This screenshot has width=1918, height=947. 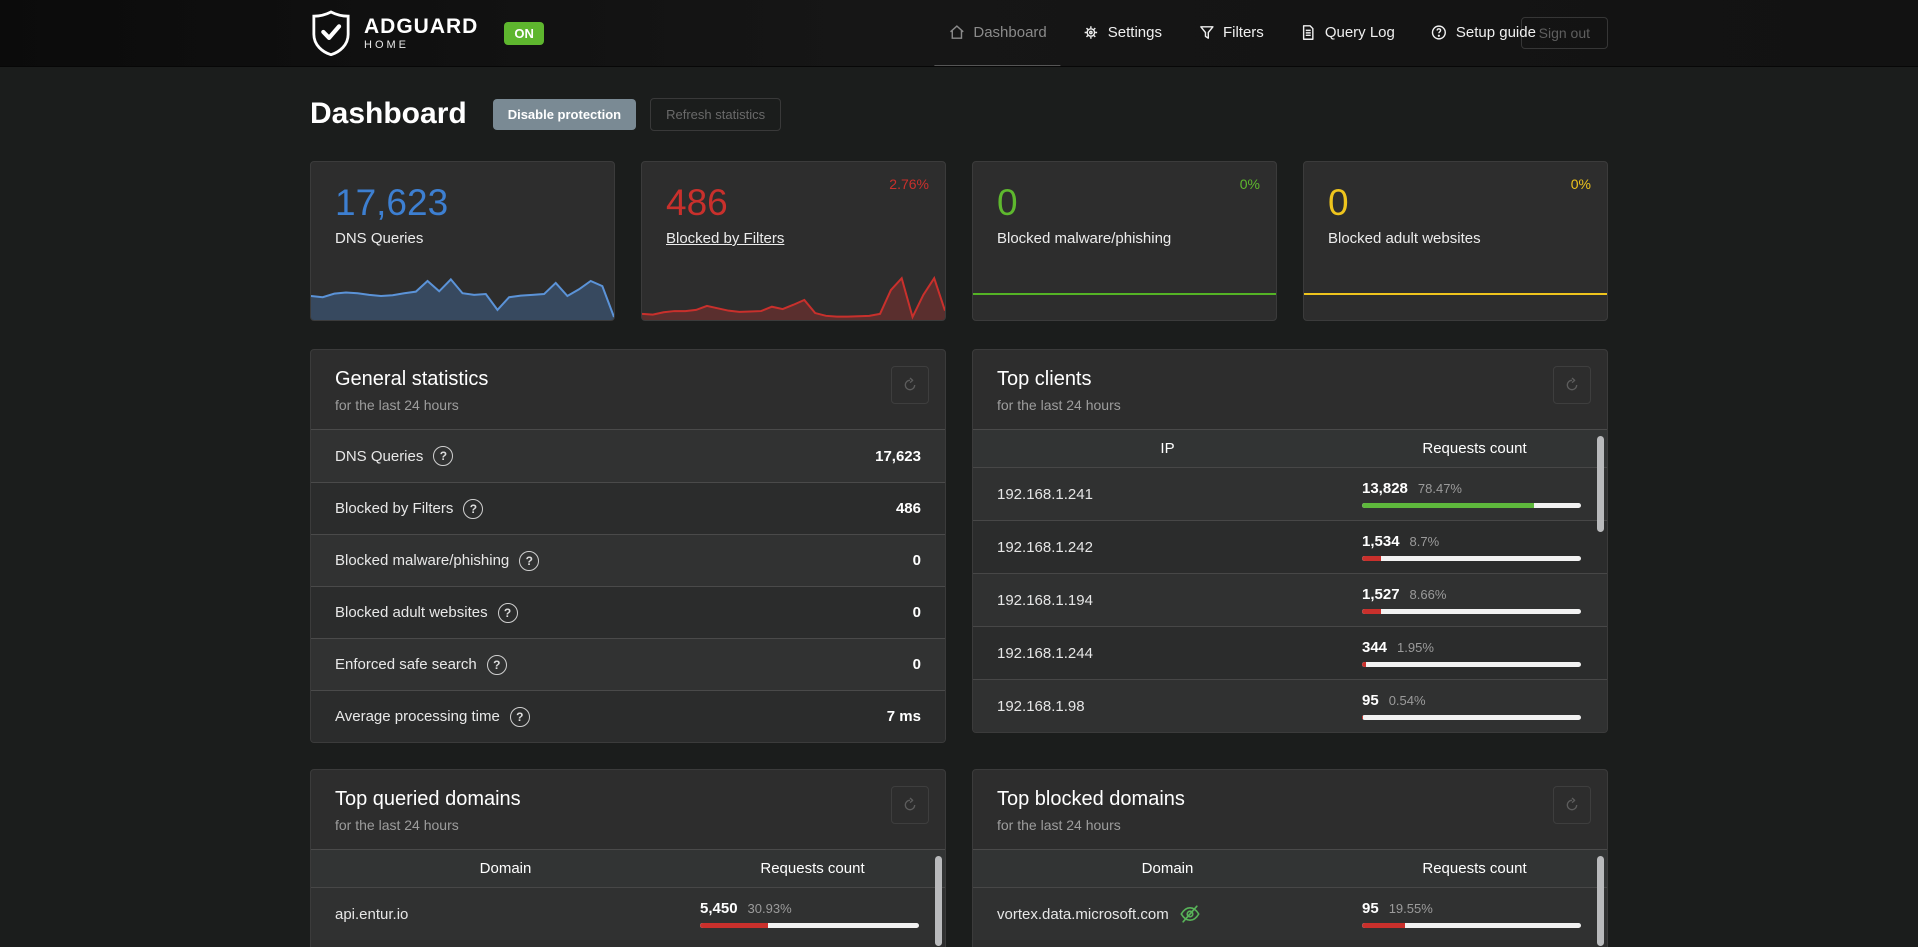 What do you see at coordinates (1167, 914) in the screenshot?
I see `domain-name: vortex.data.microsoft.com` at bounding box center [1167, 914].